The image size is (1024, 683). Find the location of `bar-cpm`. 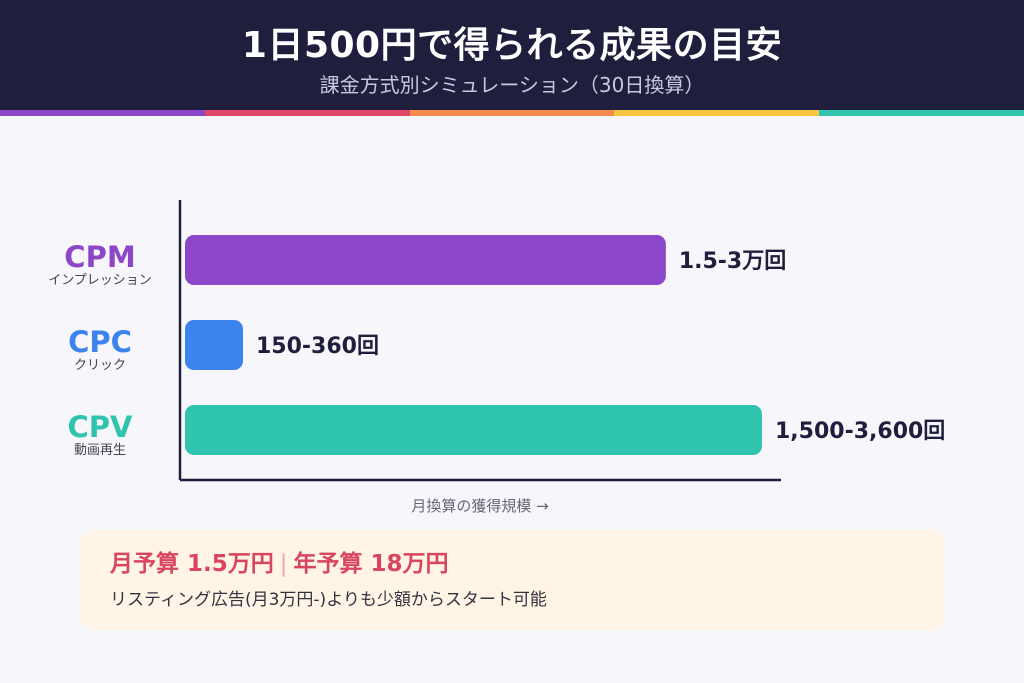

bar-cpm is located at coordinates (425, 260).